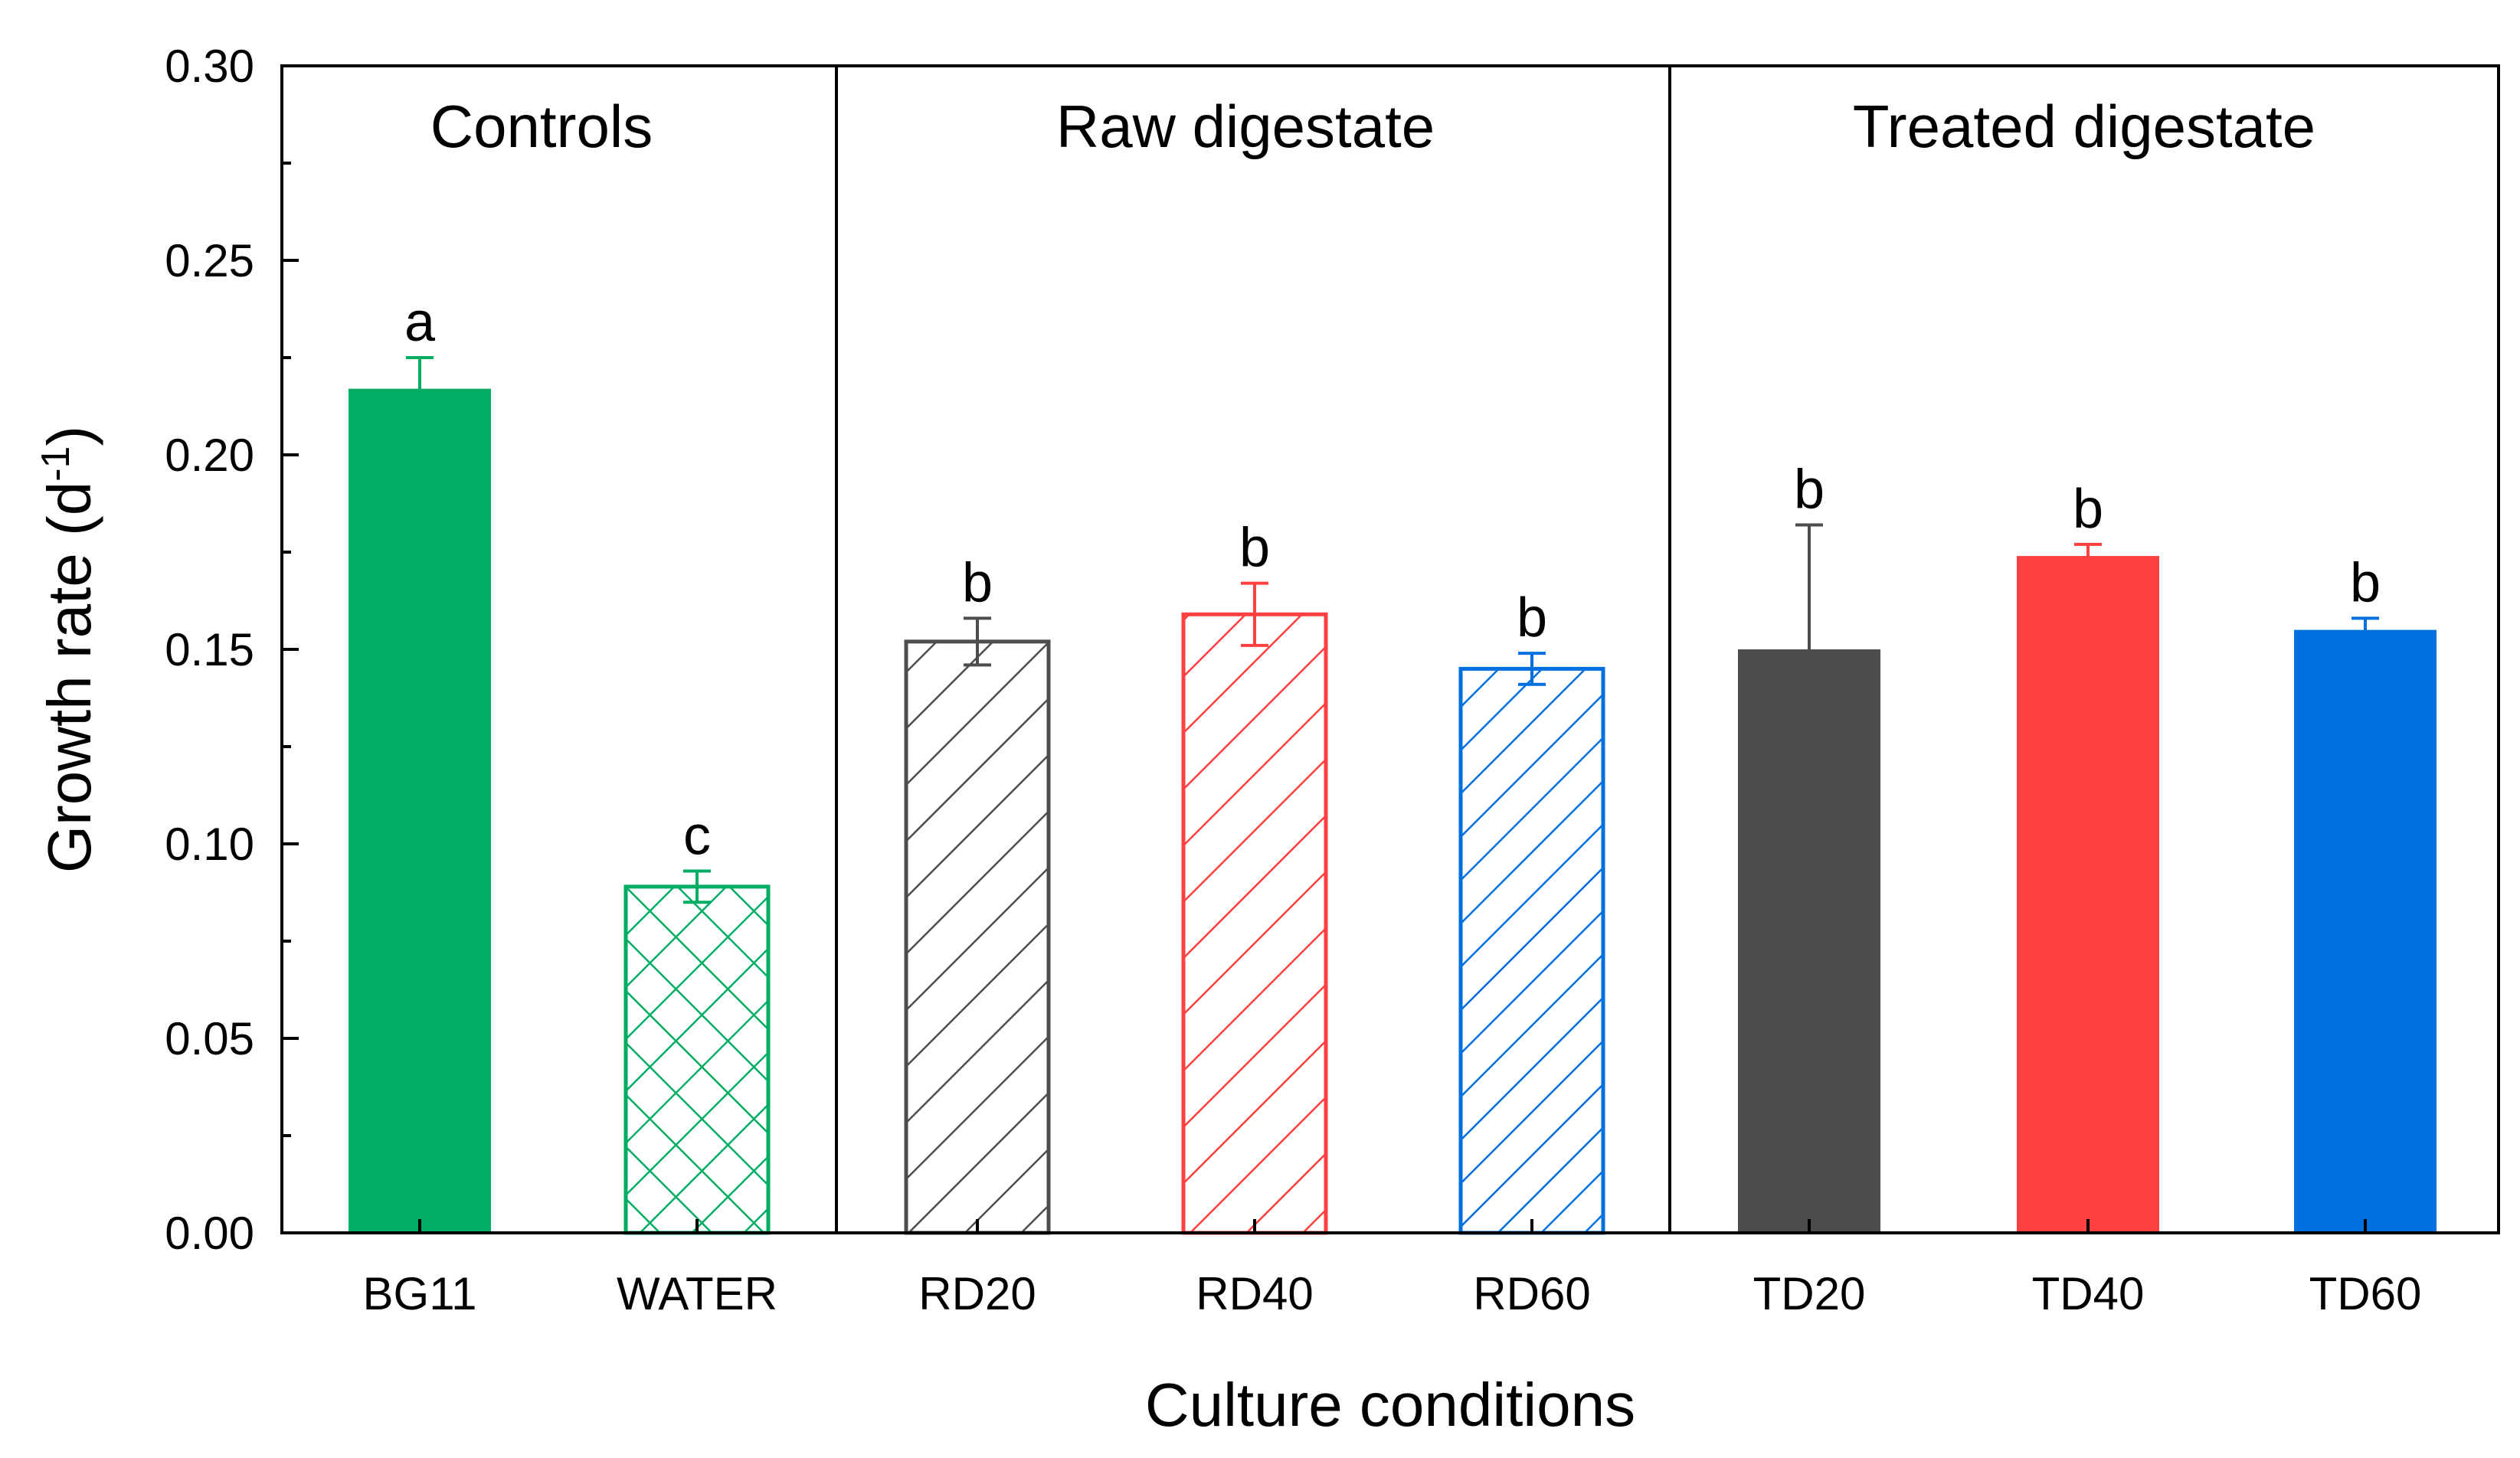 The width and height of the screenshot is (2520, 1458). Describe the element at coordinates (697, 836) in the screenshot. I see `significance-label: c` at that location.